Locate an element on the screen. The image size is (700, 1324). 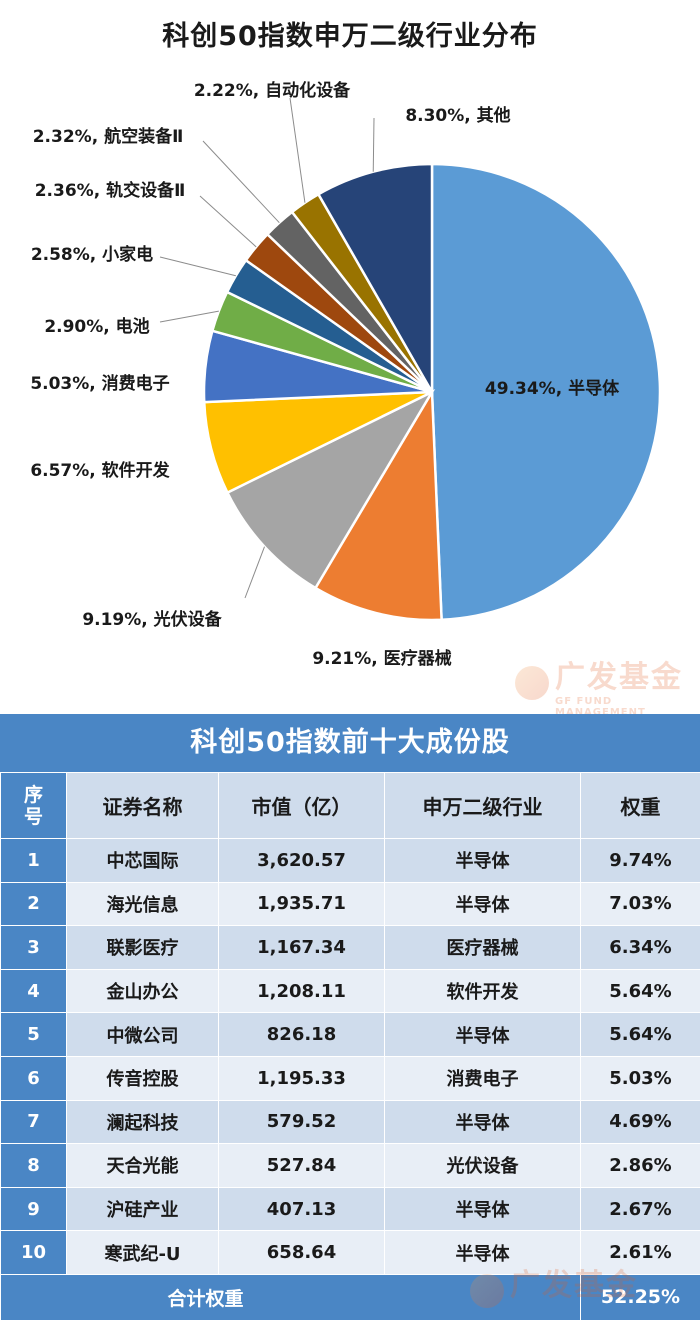
cell-name: 海光信息 is located at coordinates (142, 904).